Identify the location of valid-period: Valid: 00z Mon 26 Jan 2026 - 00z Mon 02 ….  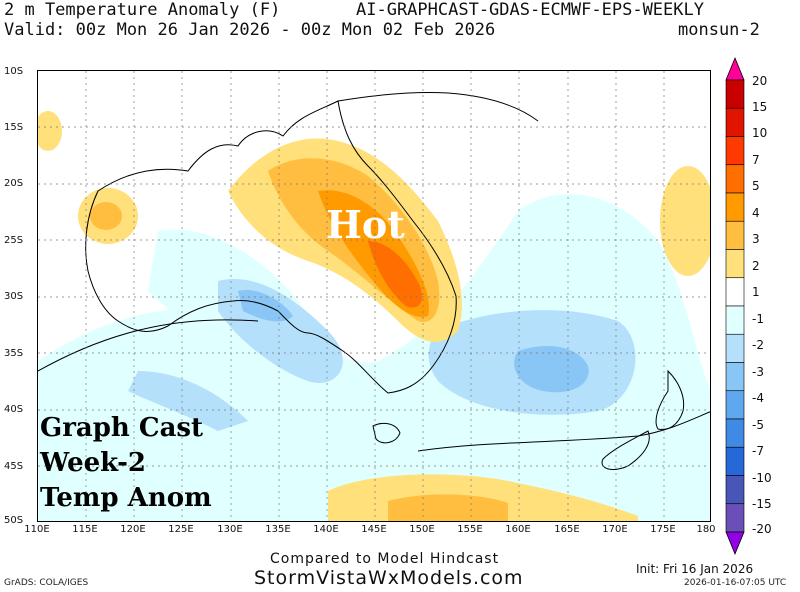
(250, 30).